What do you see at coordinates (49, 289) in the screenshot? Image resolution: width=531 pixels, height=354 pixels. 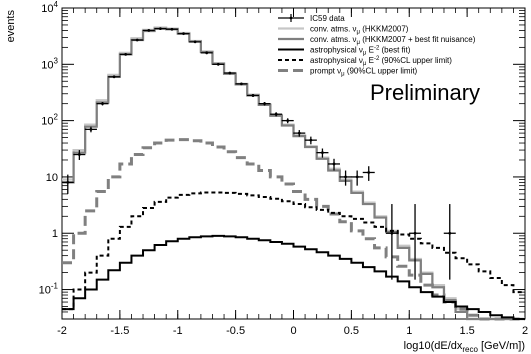 I see `y-tick-label: 10⁻¹` at bounding box center [49, 289].